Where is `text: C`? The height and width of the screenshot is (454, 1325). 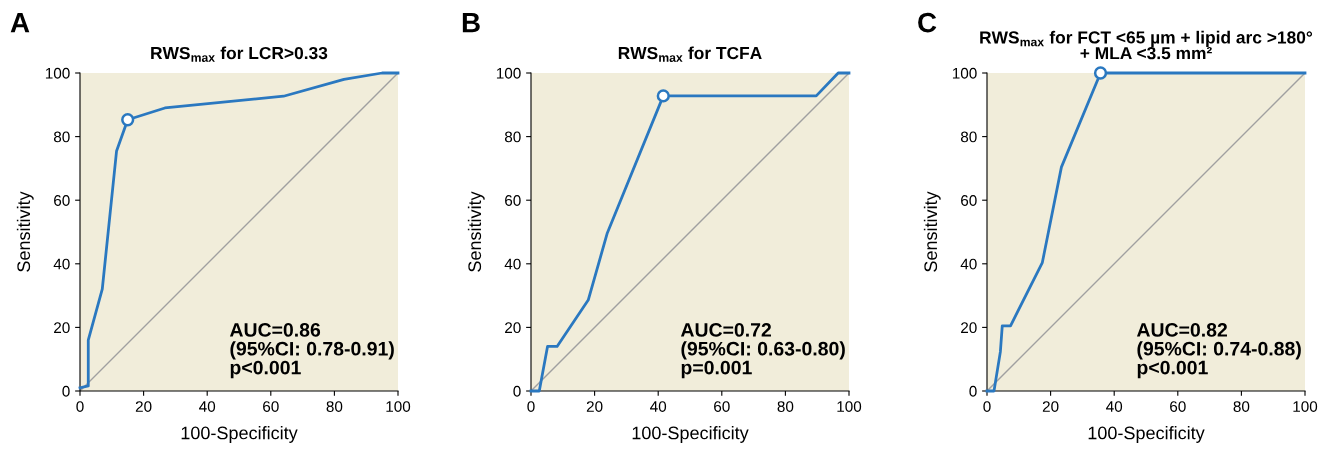 text: C is located at coordinates (927, 22).